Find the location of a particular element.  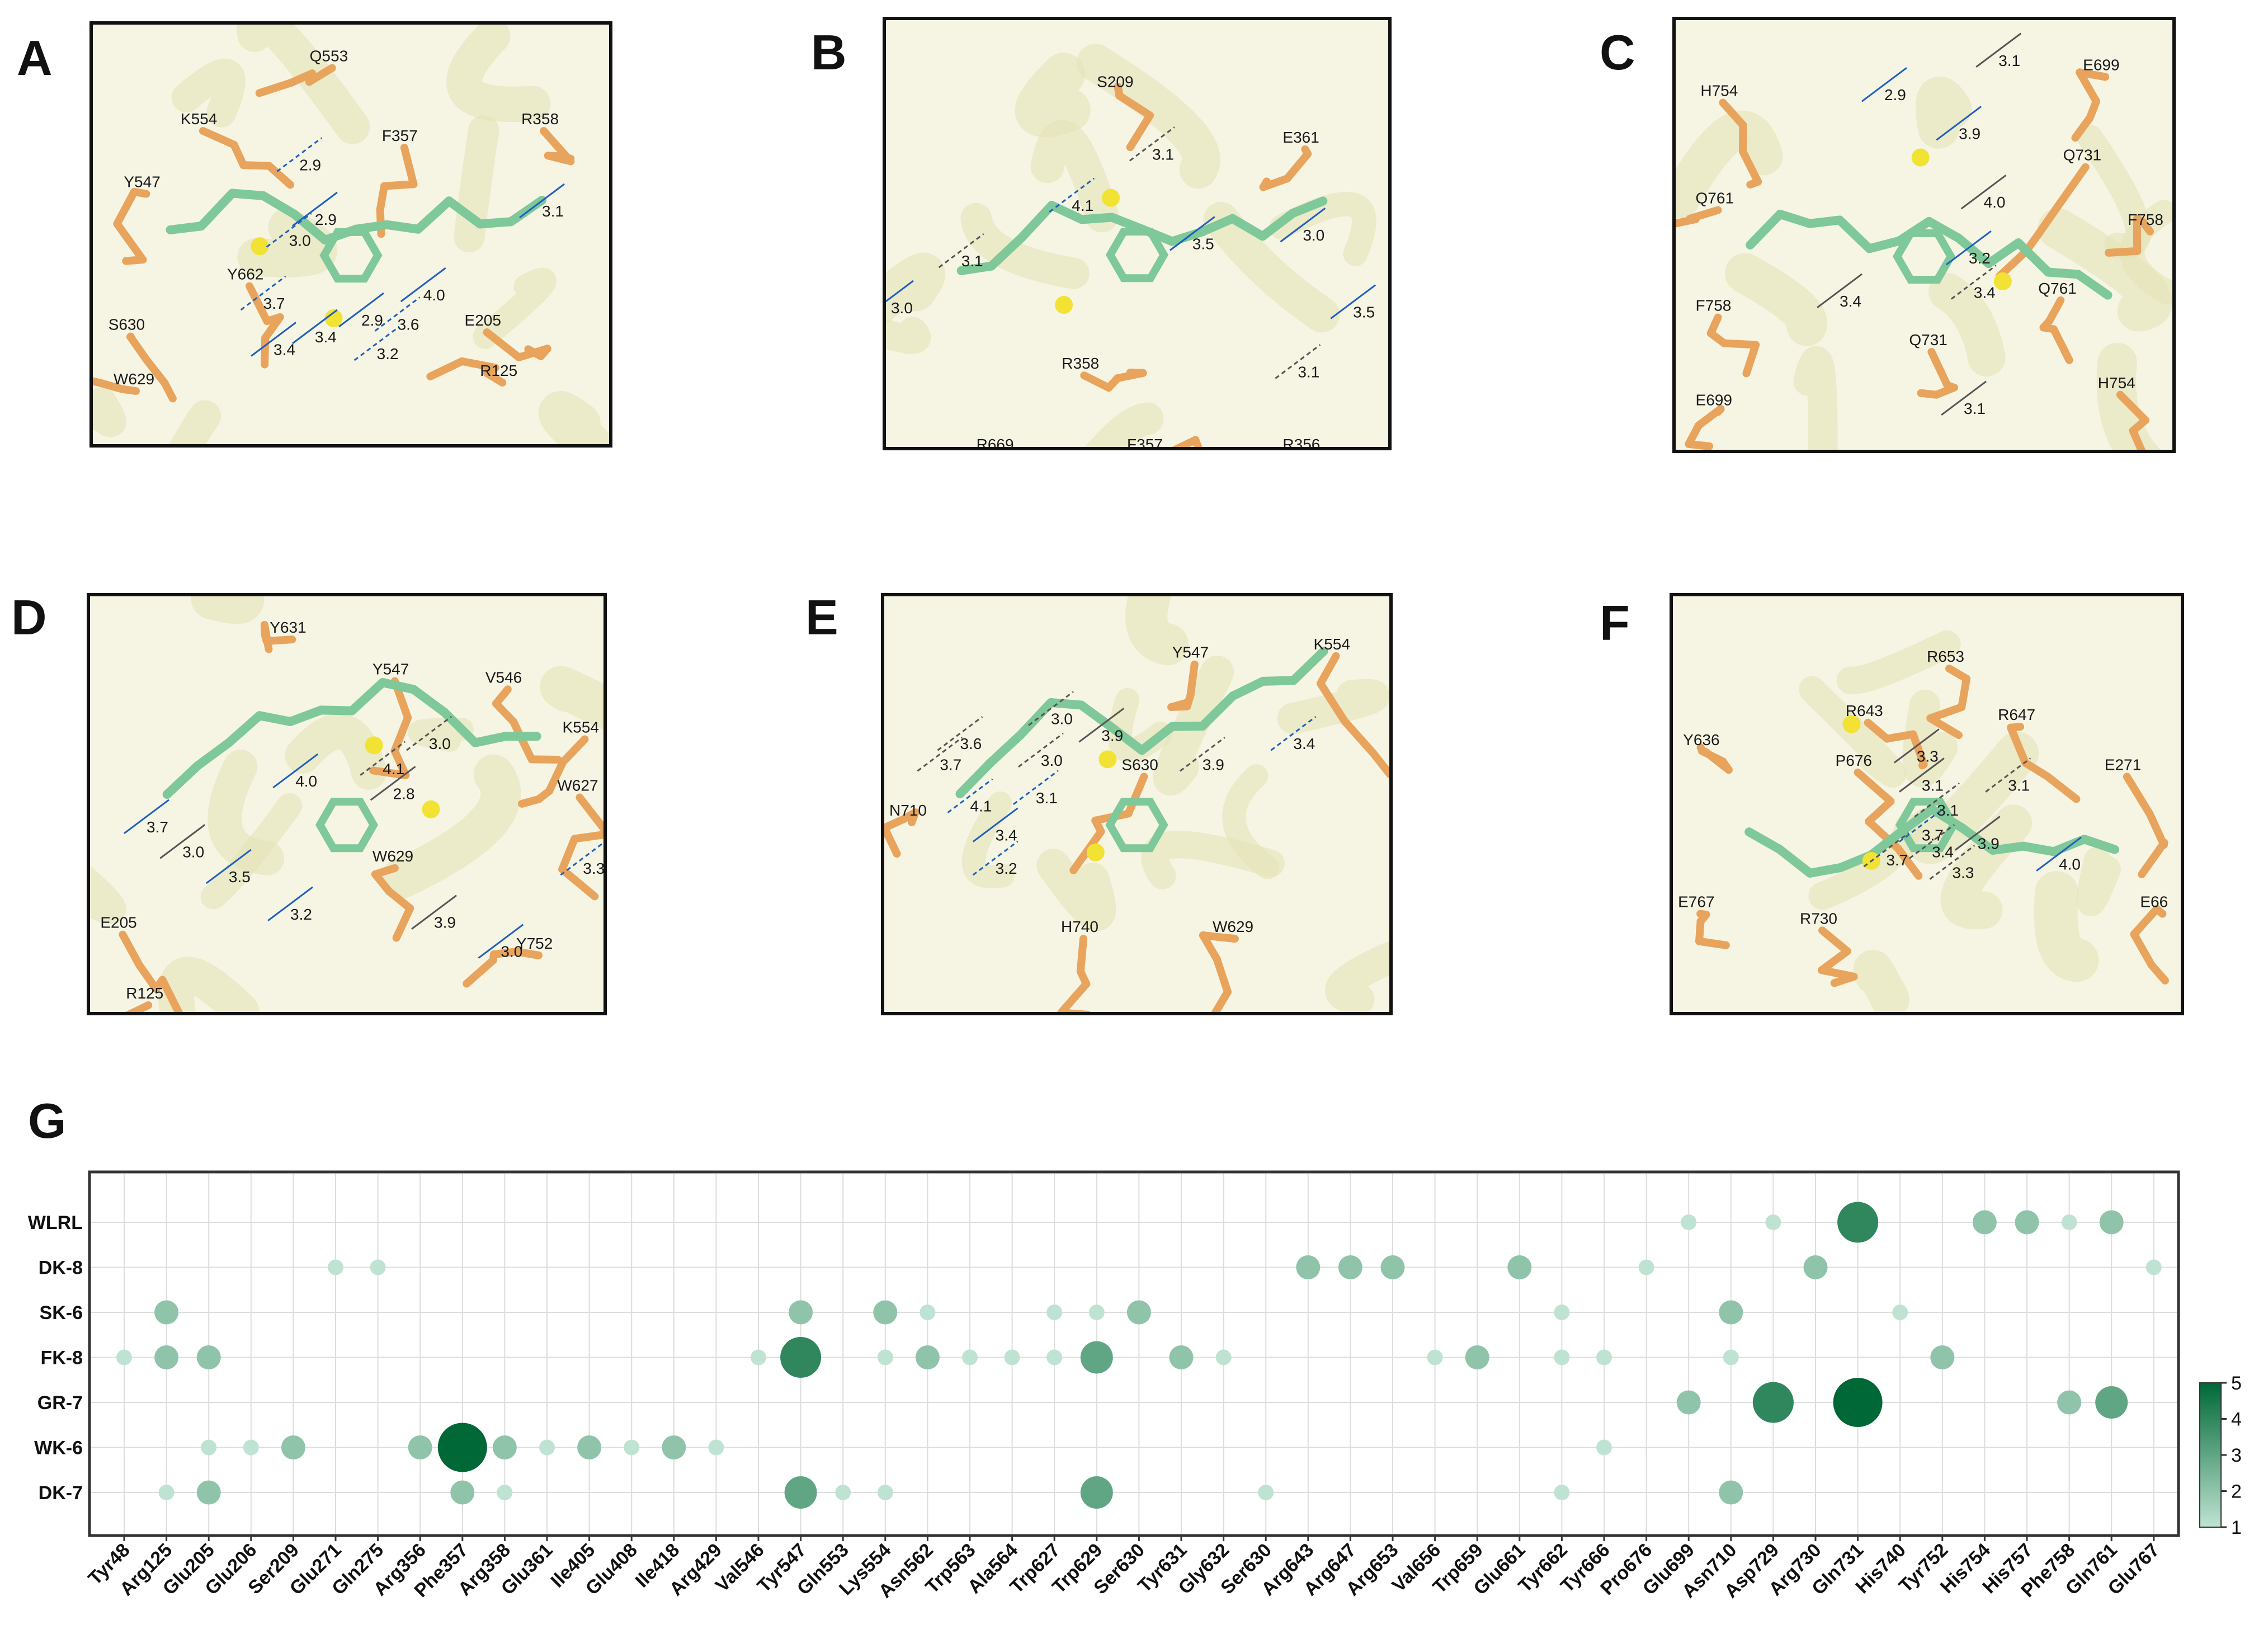

row-label: WLRL is located at coordinates (56, 1222).